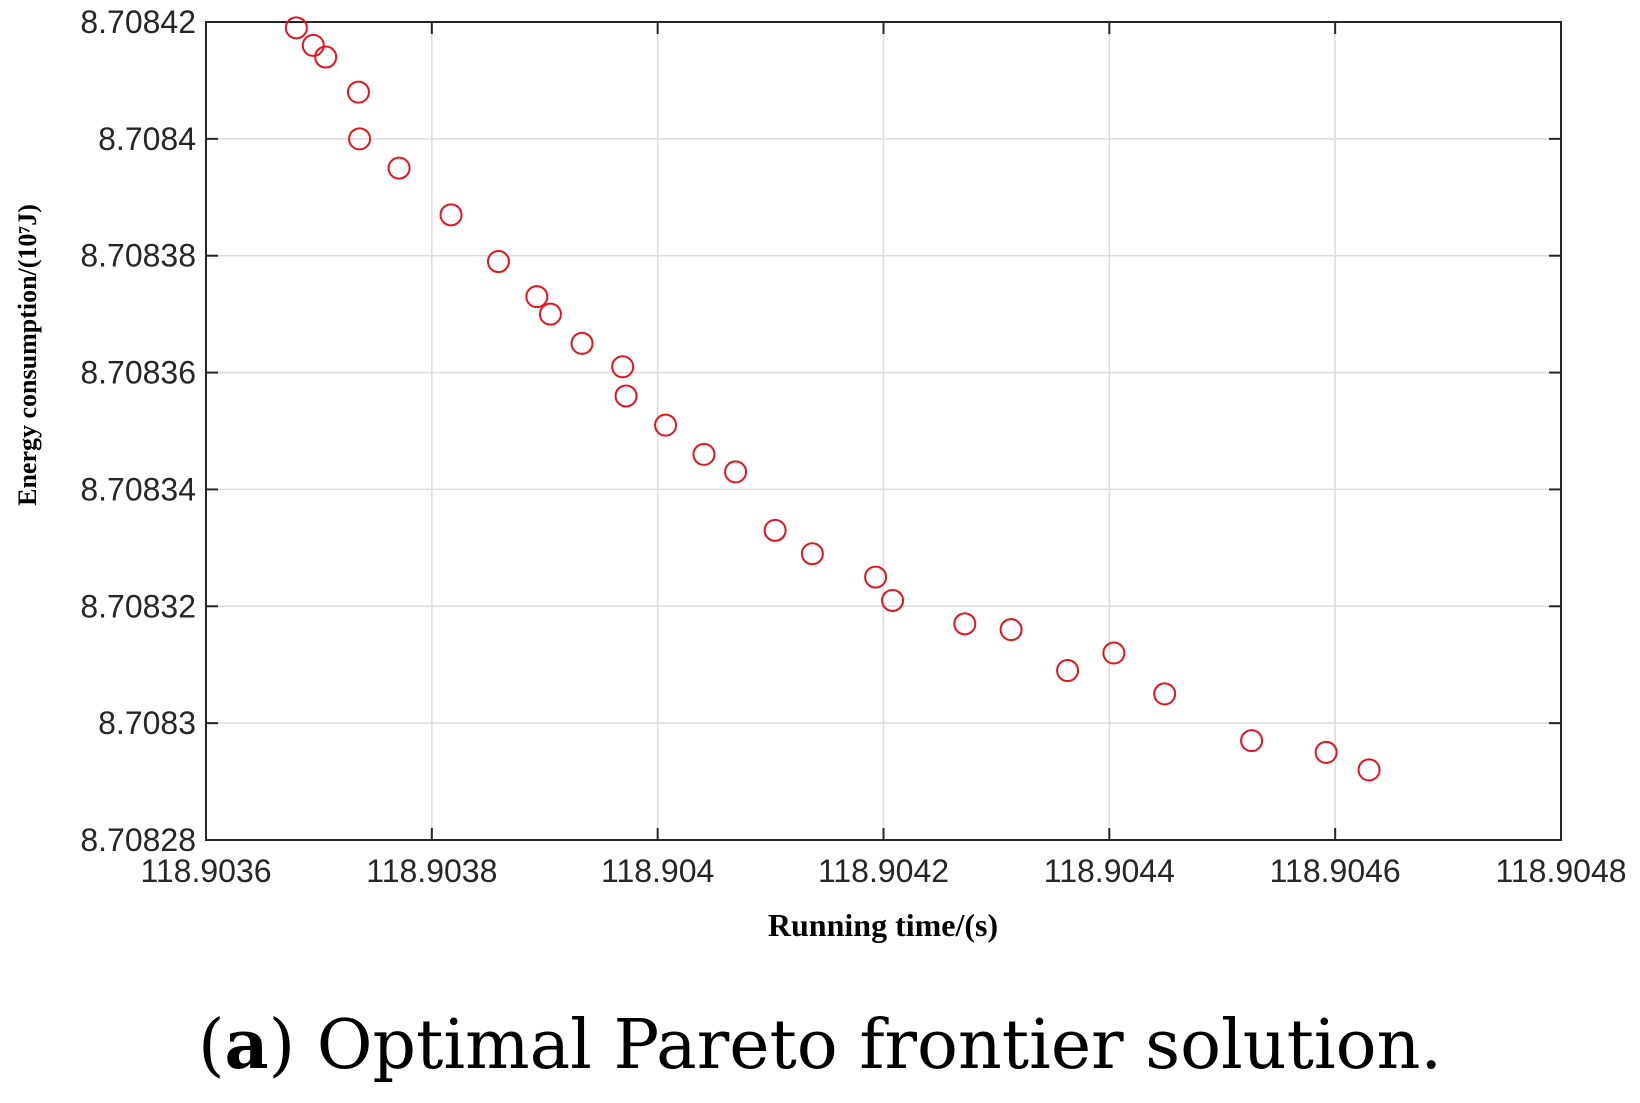 The height and width of the screenshot is (1103, 1640). I want to click on y-tick-label: 8.70838, so click(138, 256).